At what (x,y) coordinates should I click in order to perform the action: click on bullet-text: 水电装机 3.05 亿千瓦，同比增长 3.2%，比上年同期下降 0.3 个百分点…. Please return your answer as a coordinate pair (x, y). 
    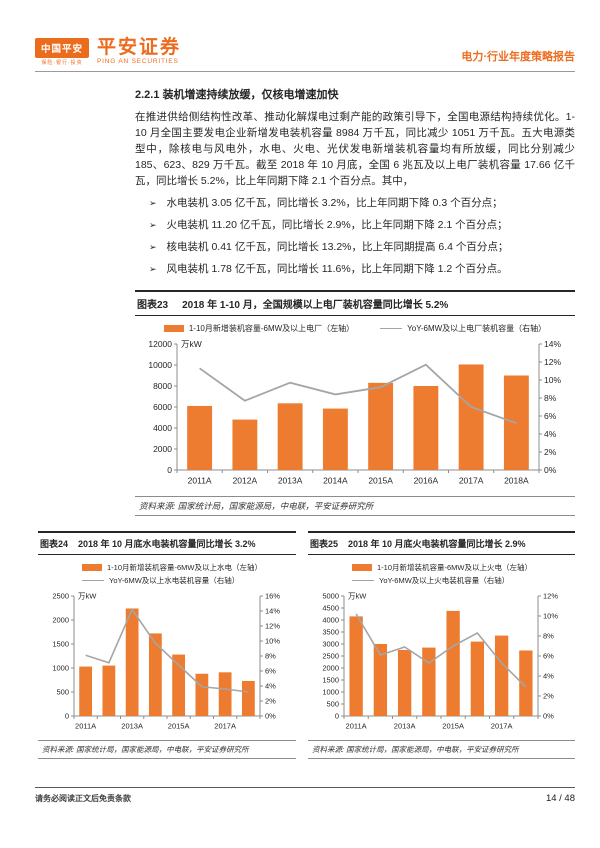
    Looking at the image, I should click on (334, 203).